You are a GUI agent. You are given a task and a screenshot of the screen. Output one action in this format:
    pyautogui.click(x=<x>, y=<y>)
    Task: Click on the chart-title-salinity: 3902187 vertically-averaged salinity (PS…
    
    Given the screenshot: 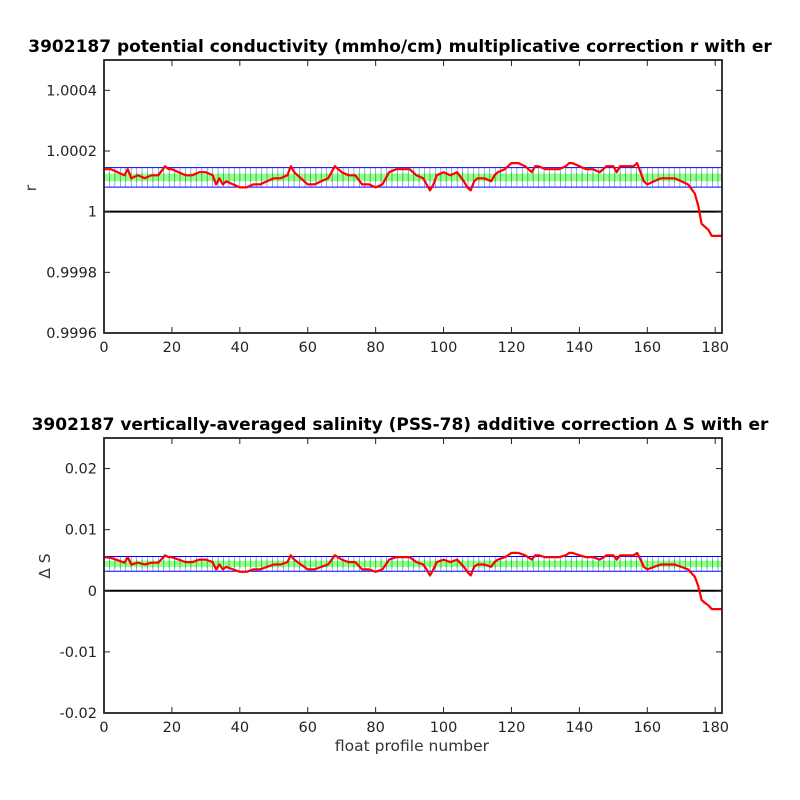 What is the action you would take?
    pyautogui.click(x=400, y=425)
    